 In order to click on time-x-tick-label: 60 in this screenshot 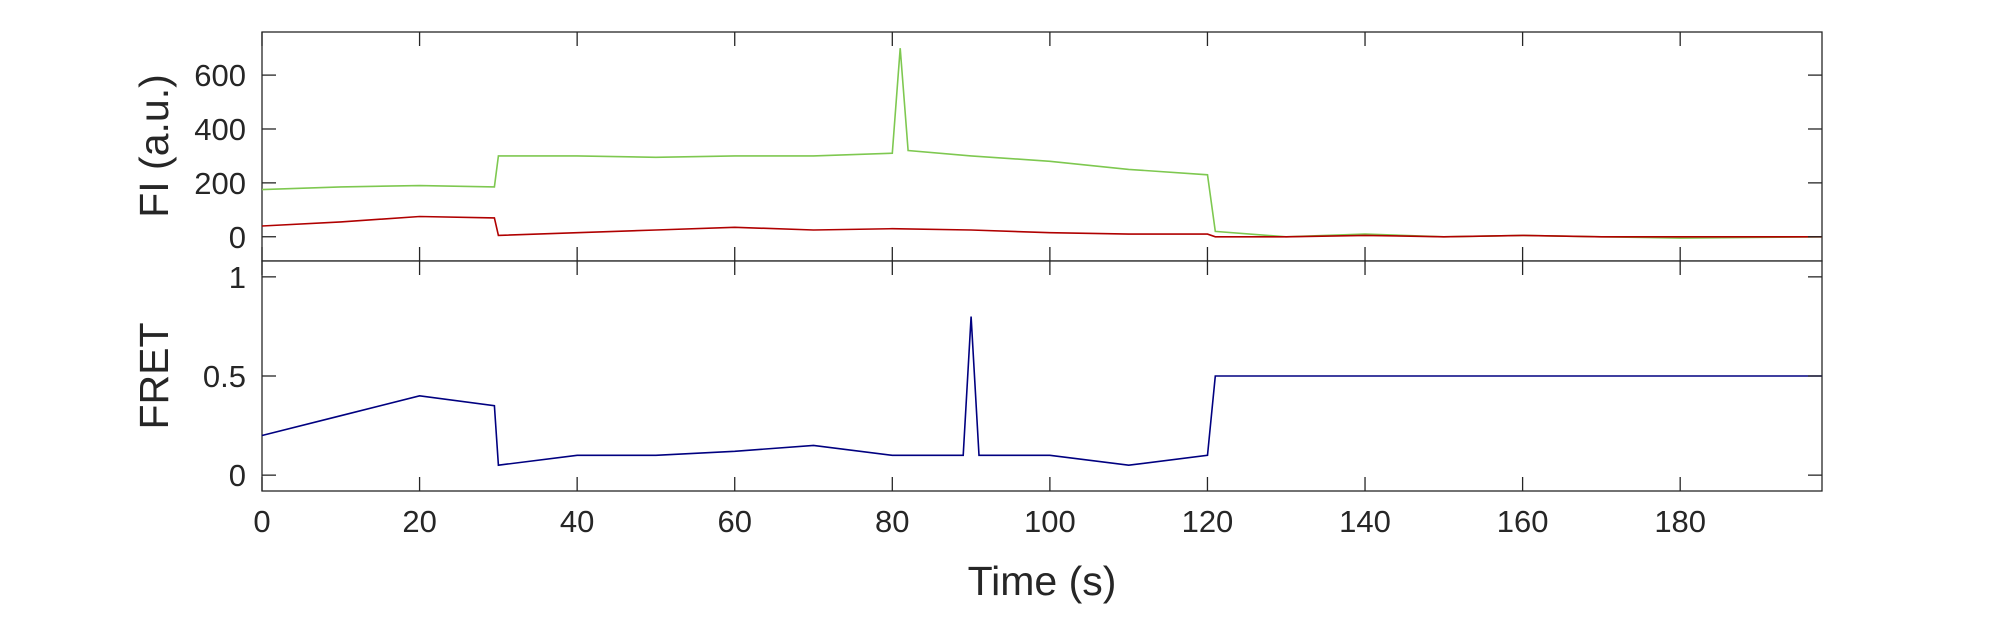, I will do `click(734, 521)`.